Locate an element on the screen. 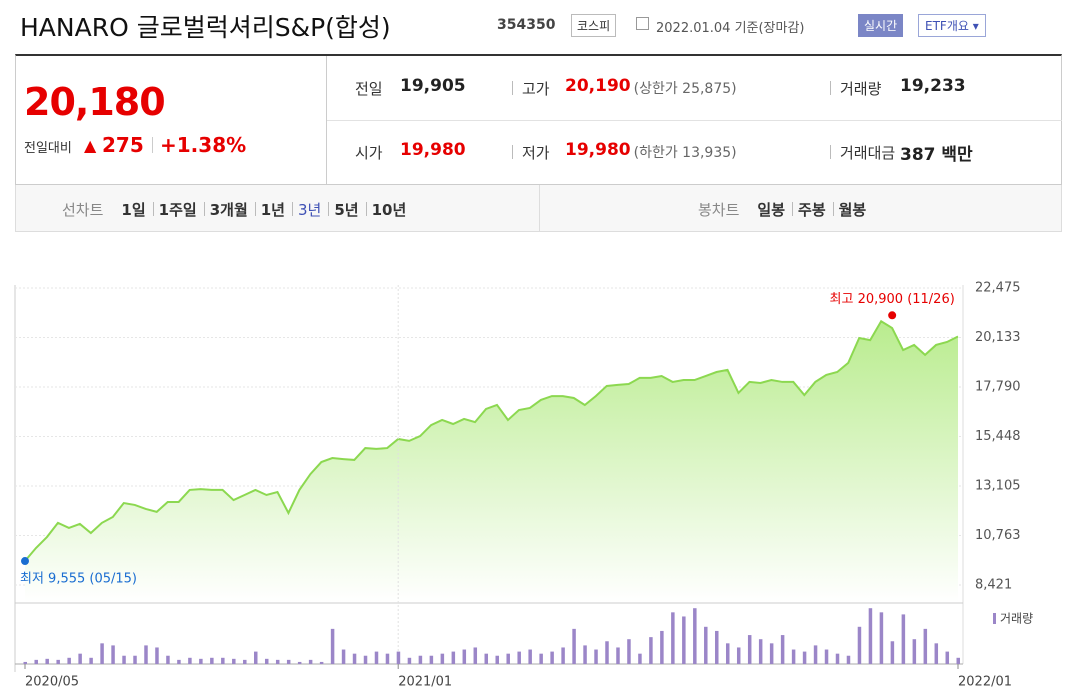  tab: 일봉 is located at coordinates (771, 210).